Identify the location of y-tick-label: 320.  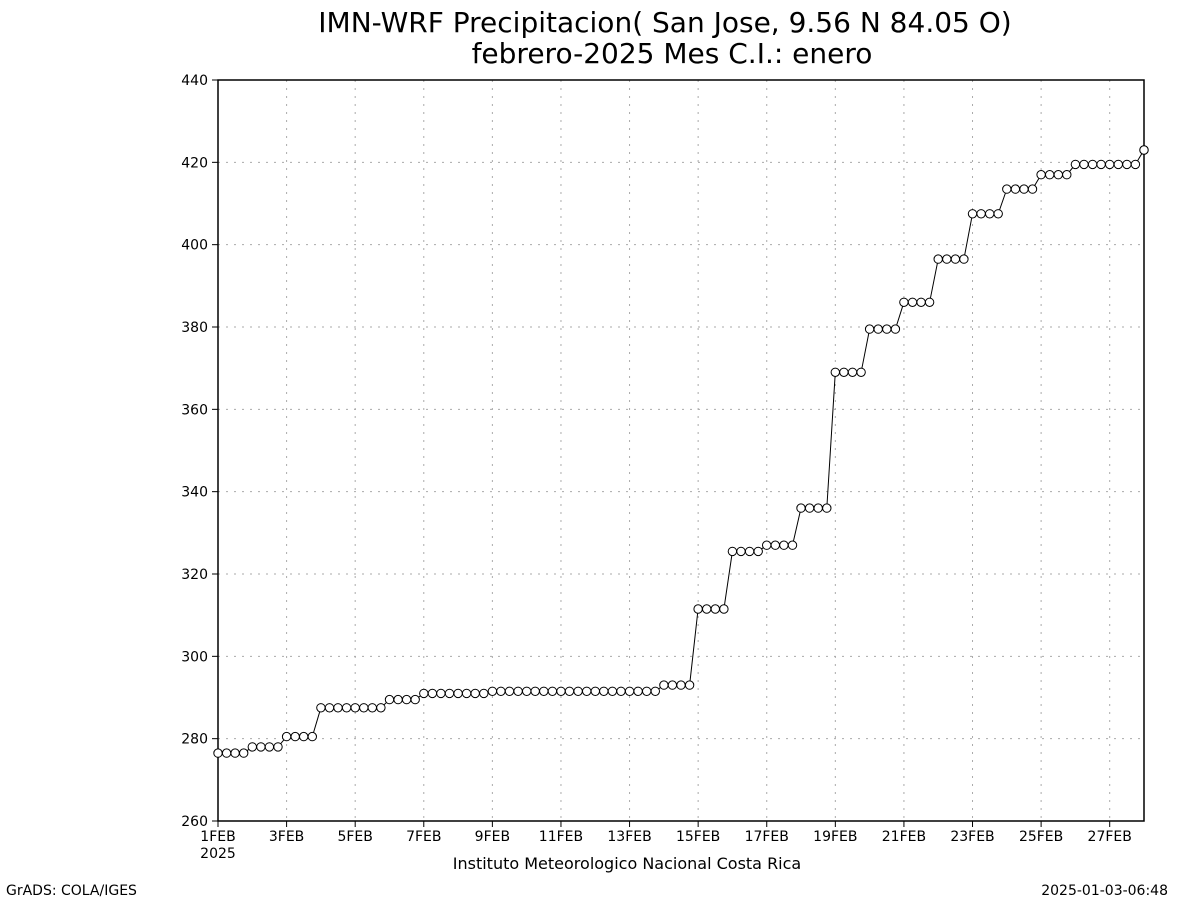
(194, 575).